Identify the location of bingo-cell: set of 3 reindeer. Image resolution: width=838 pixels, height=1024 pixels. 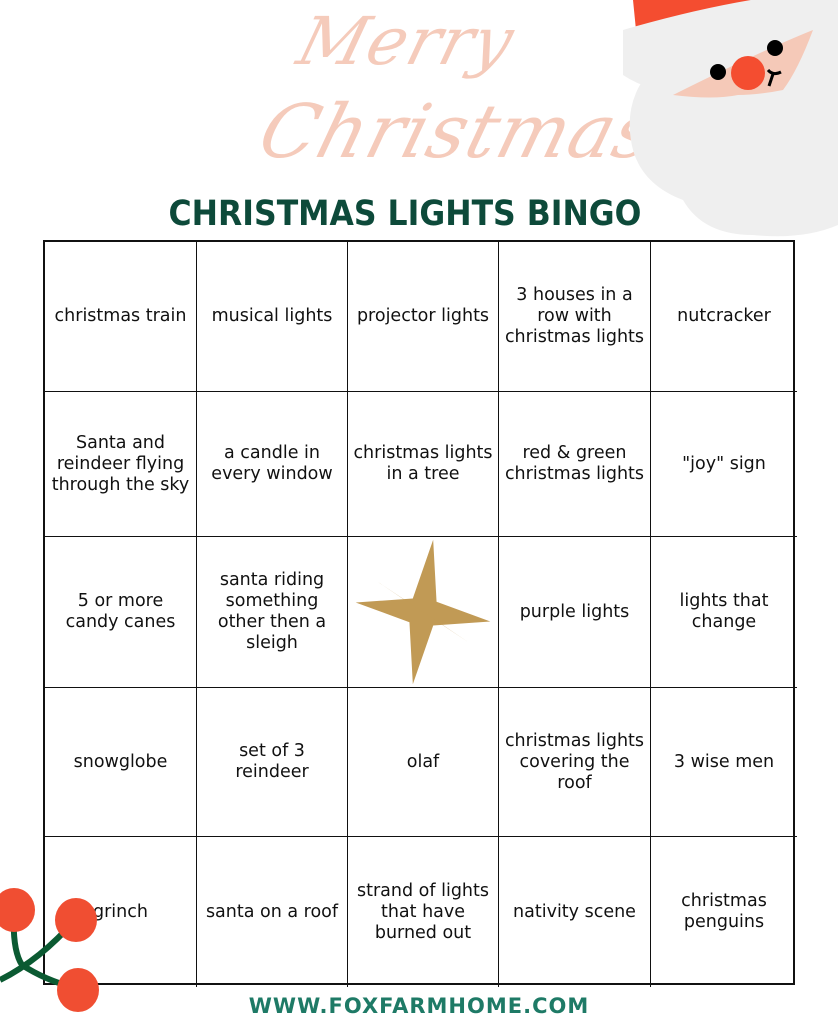
(272, 762).